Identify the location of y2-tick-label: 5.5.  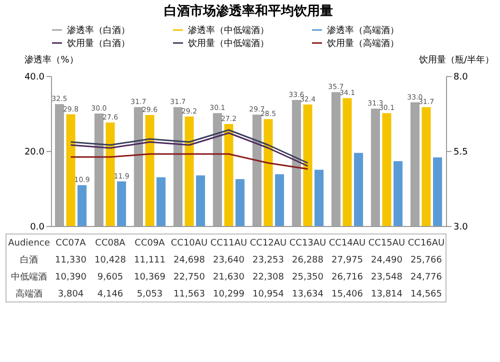
(461, 153).